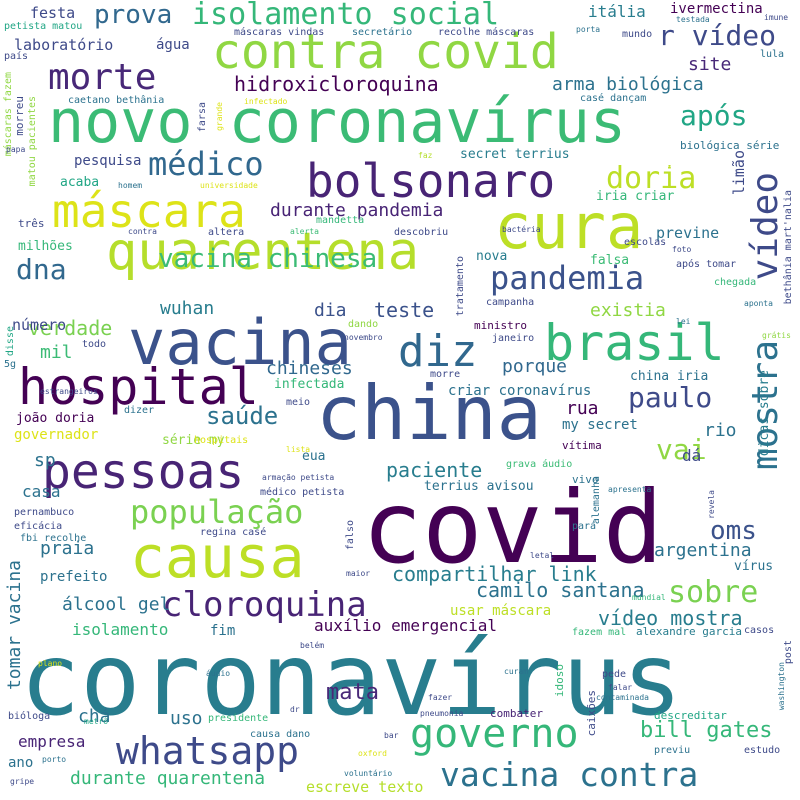  I want to click on word: três, so click(31, 223).